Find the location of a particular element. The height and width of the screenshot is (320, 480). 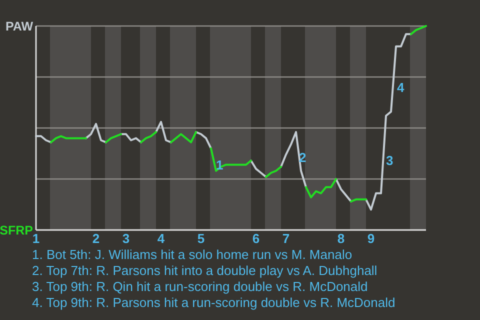

text: 3. Top 9th: R. Qin hit a run-scoring double vs R. McDonald is located at coordinates (200, 286).